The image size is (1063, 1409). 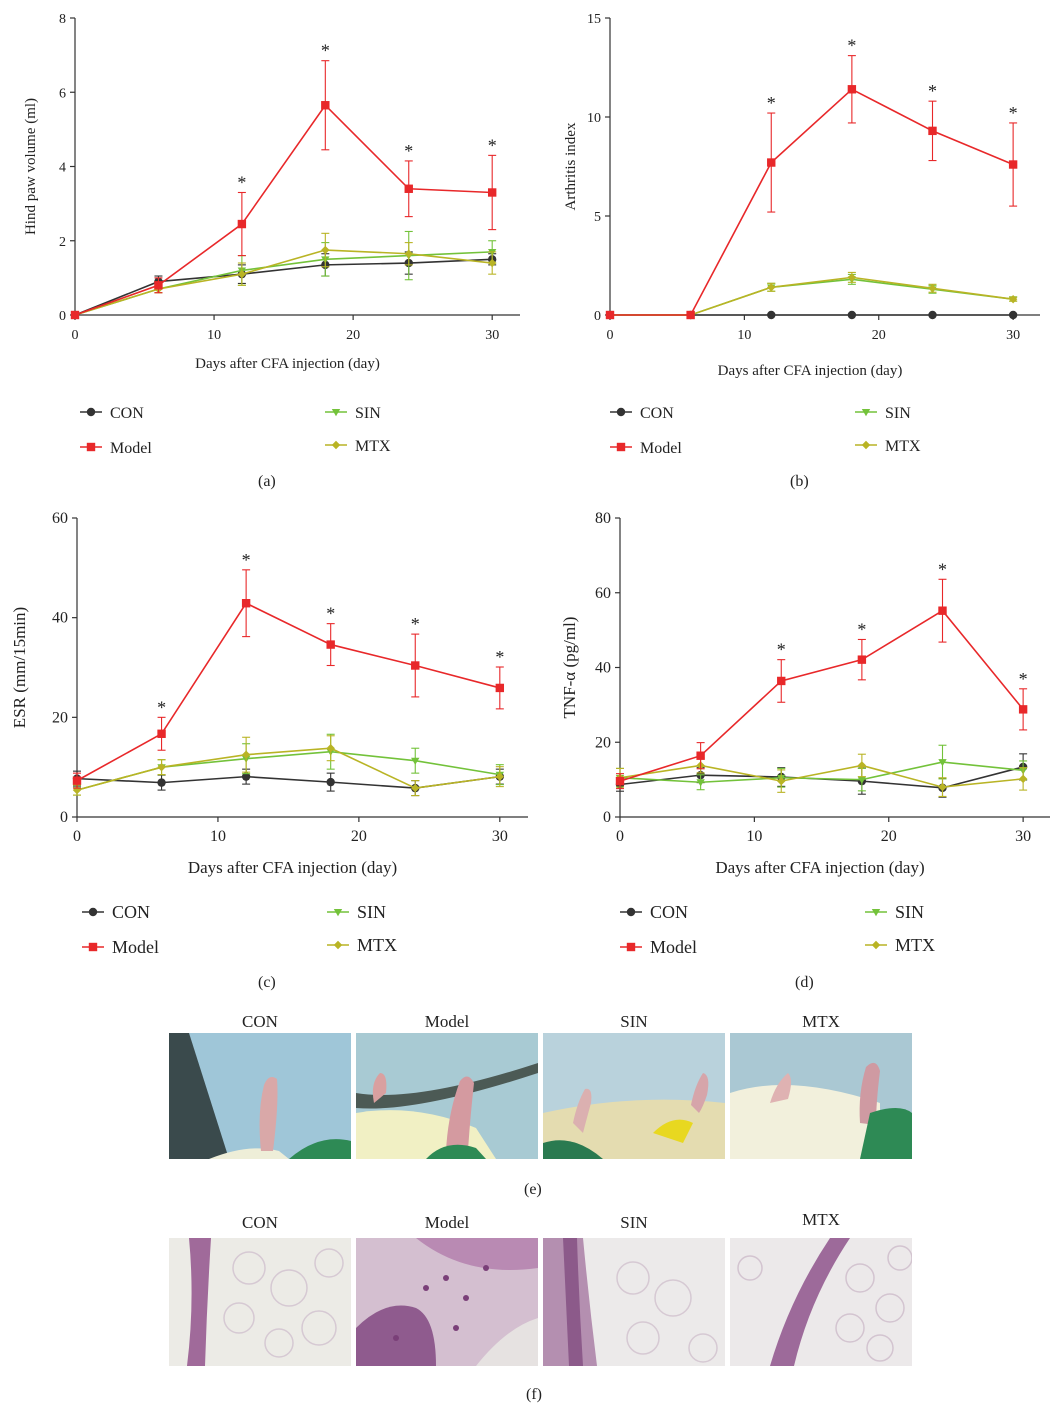 I want to click on paw-photo-sin, so click(x=634, y=1096).